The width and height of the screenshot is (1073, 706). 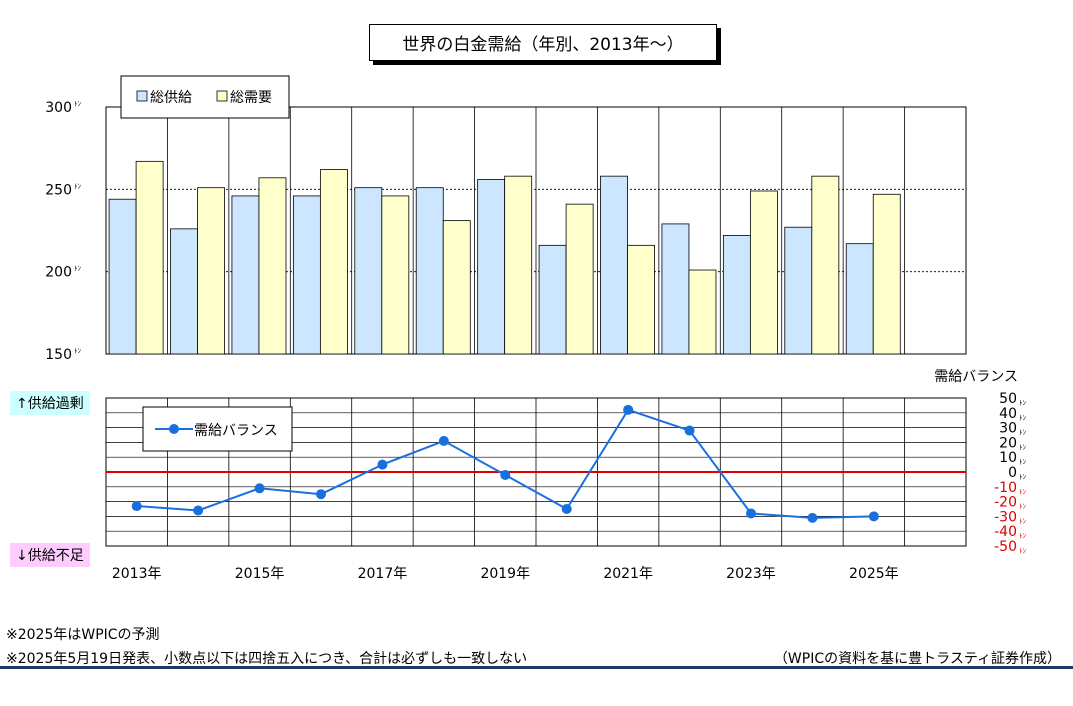 What do you see at coordinates (236, 431) in the screenshot?
I see `balance-legend-label: 需給バランス` at bounding box center [236, 431].